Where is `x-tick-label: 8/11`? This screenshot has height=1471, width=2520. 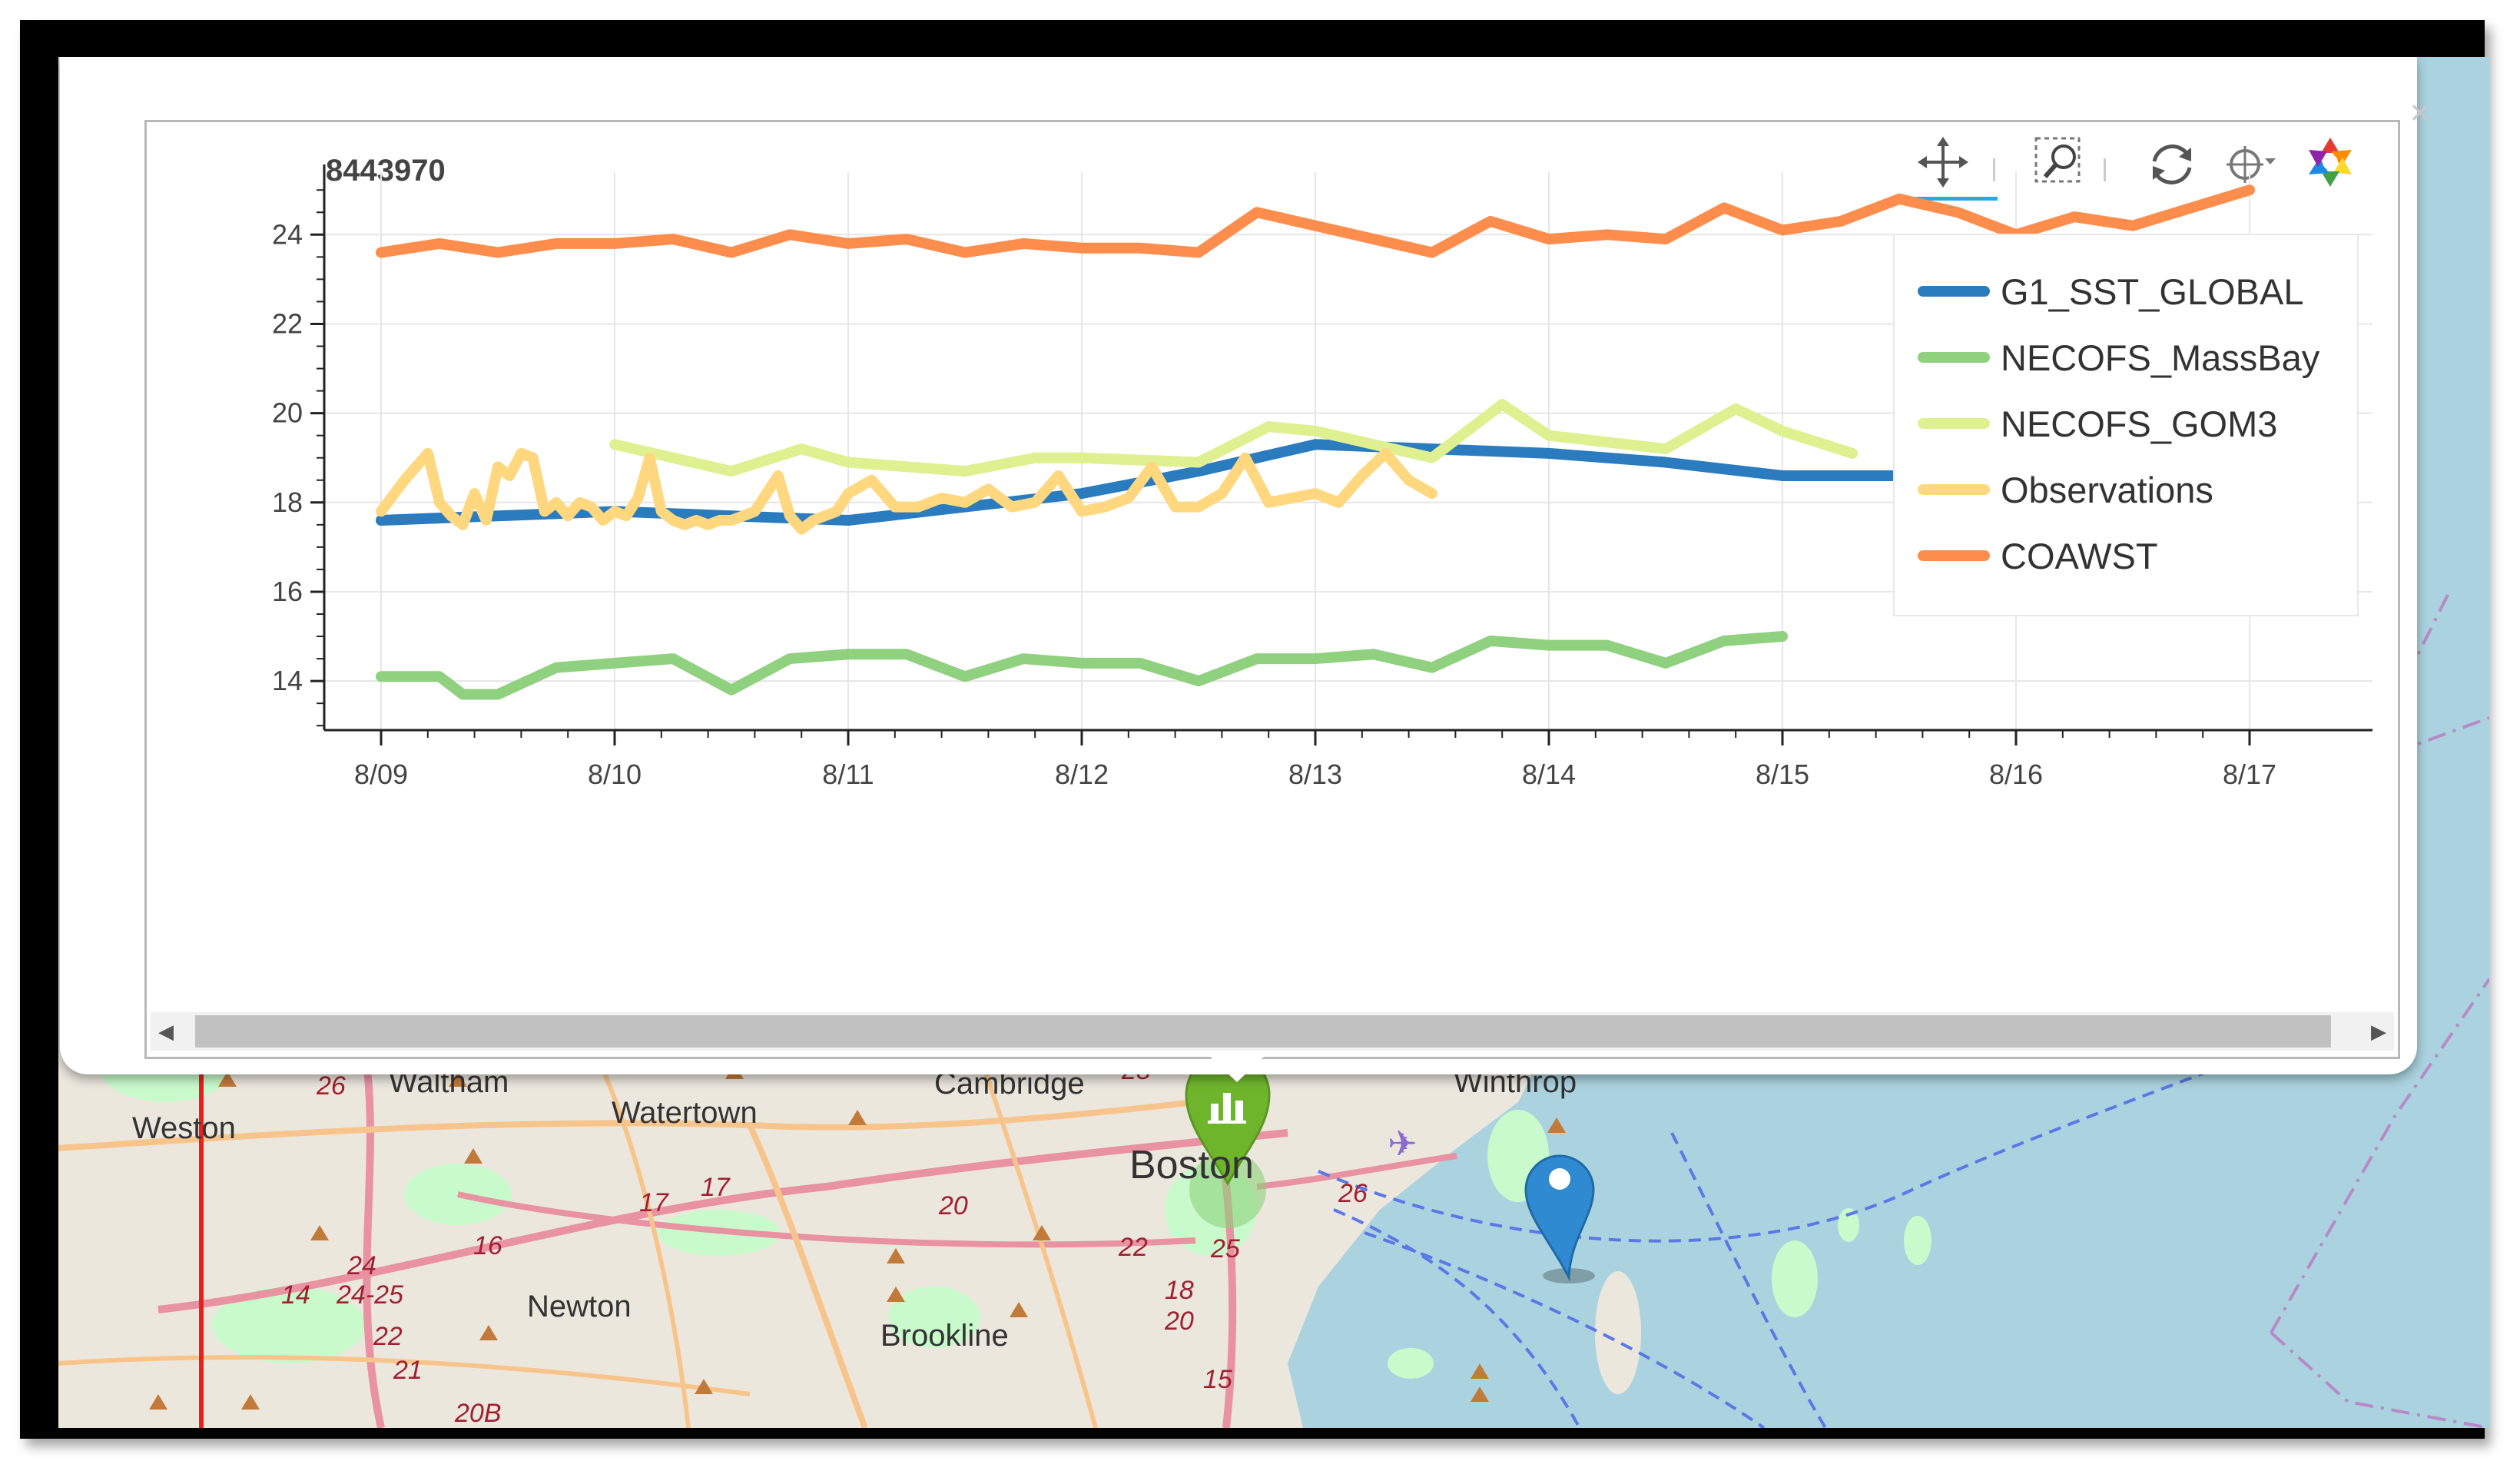
x-tick-label: 8/11 is located at coordinates (848, 774).